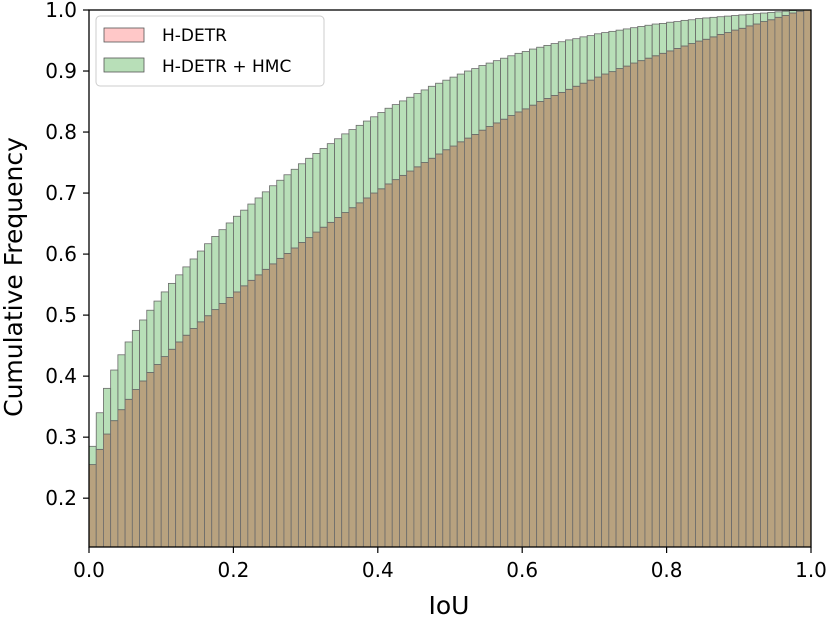  I want to click on x-tick-label: 0.2, so click(233, 570).